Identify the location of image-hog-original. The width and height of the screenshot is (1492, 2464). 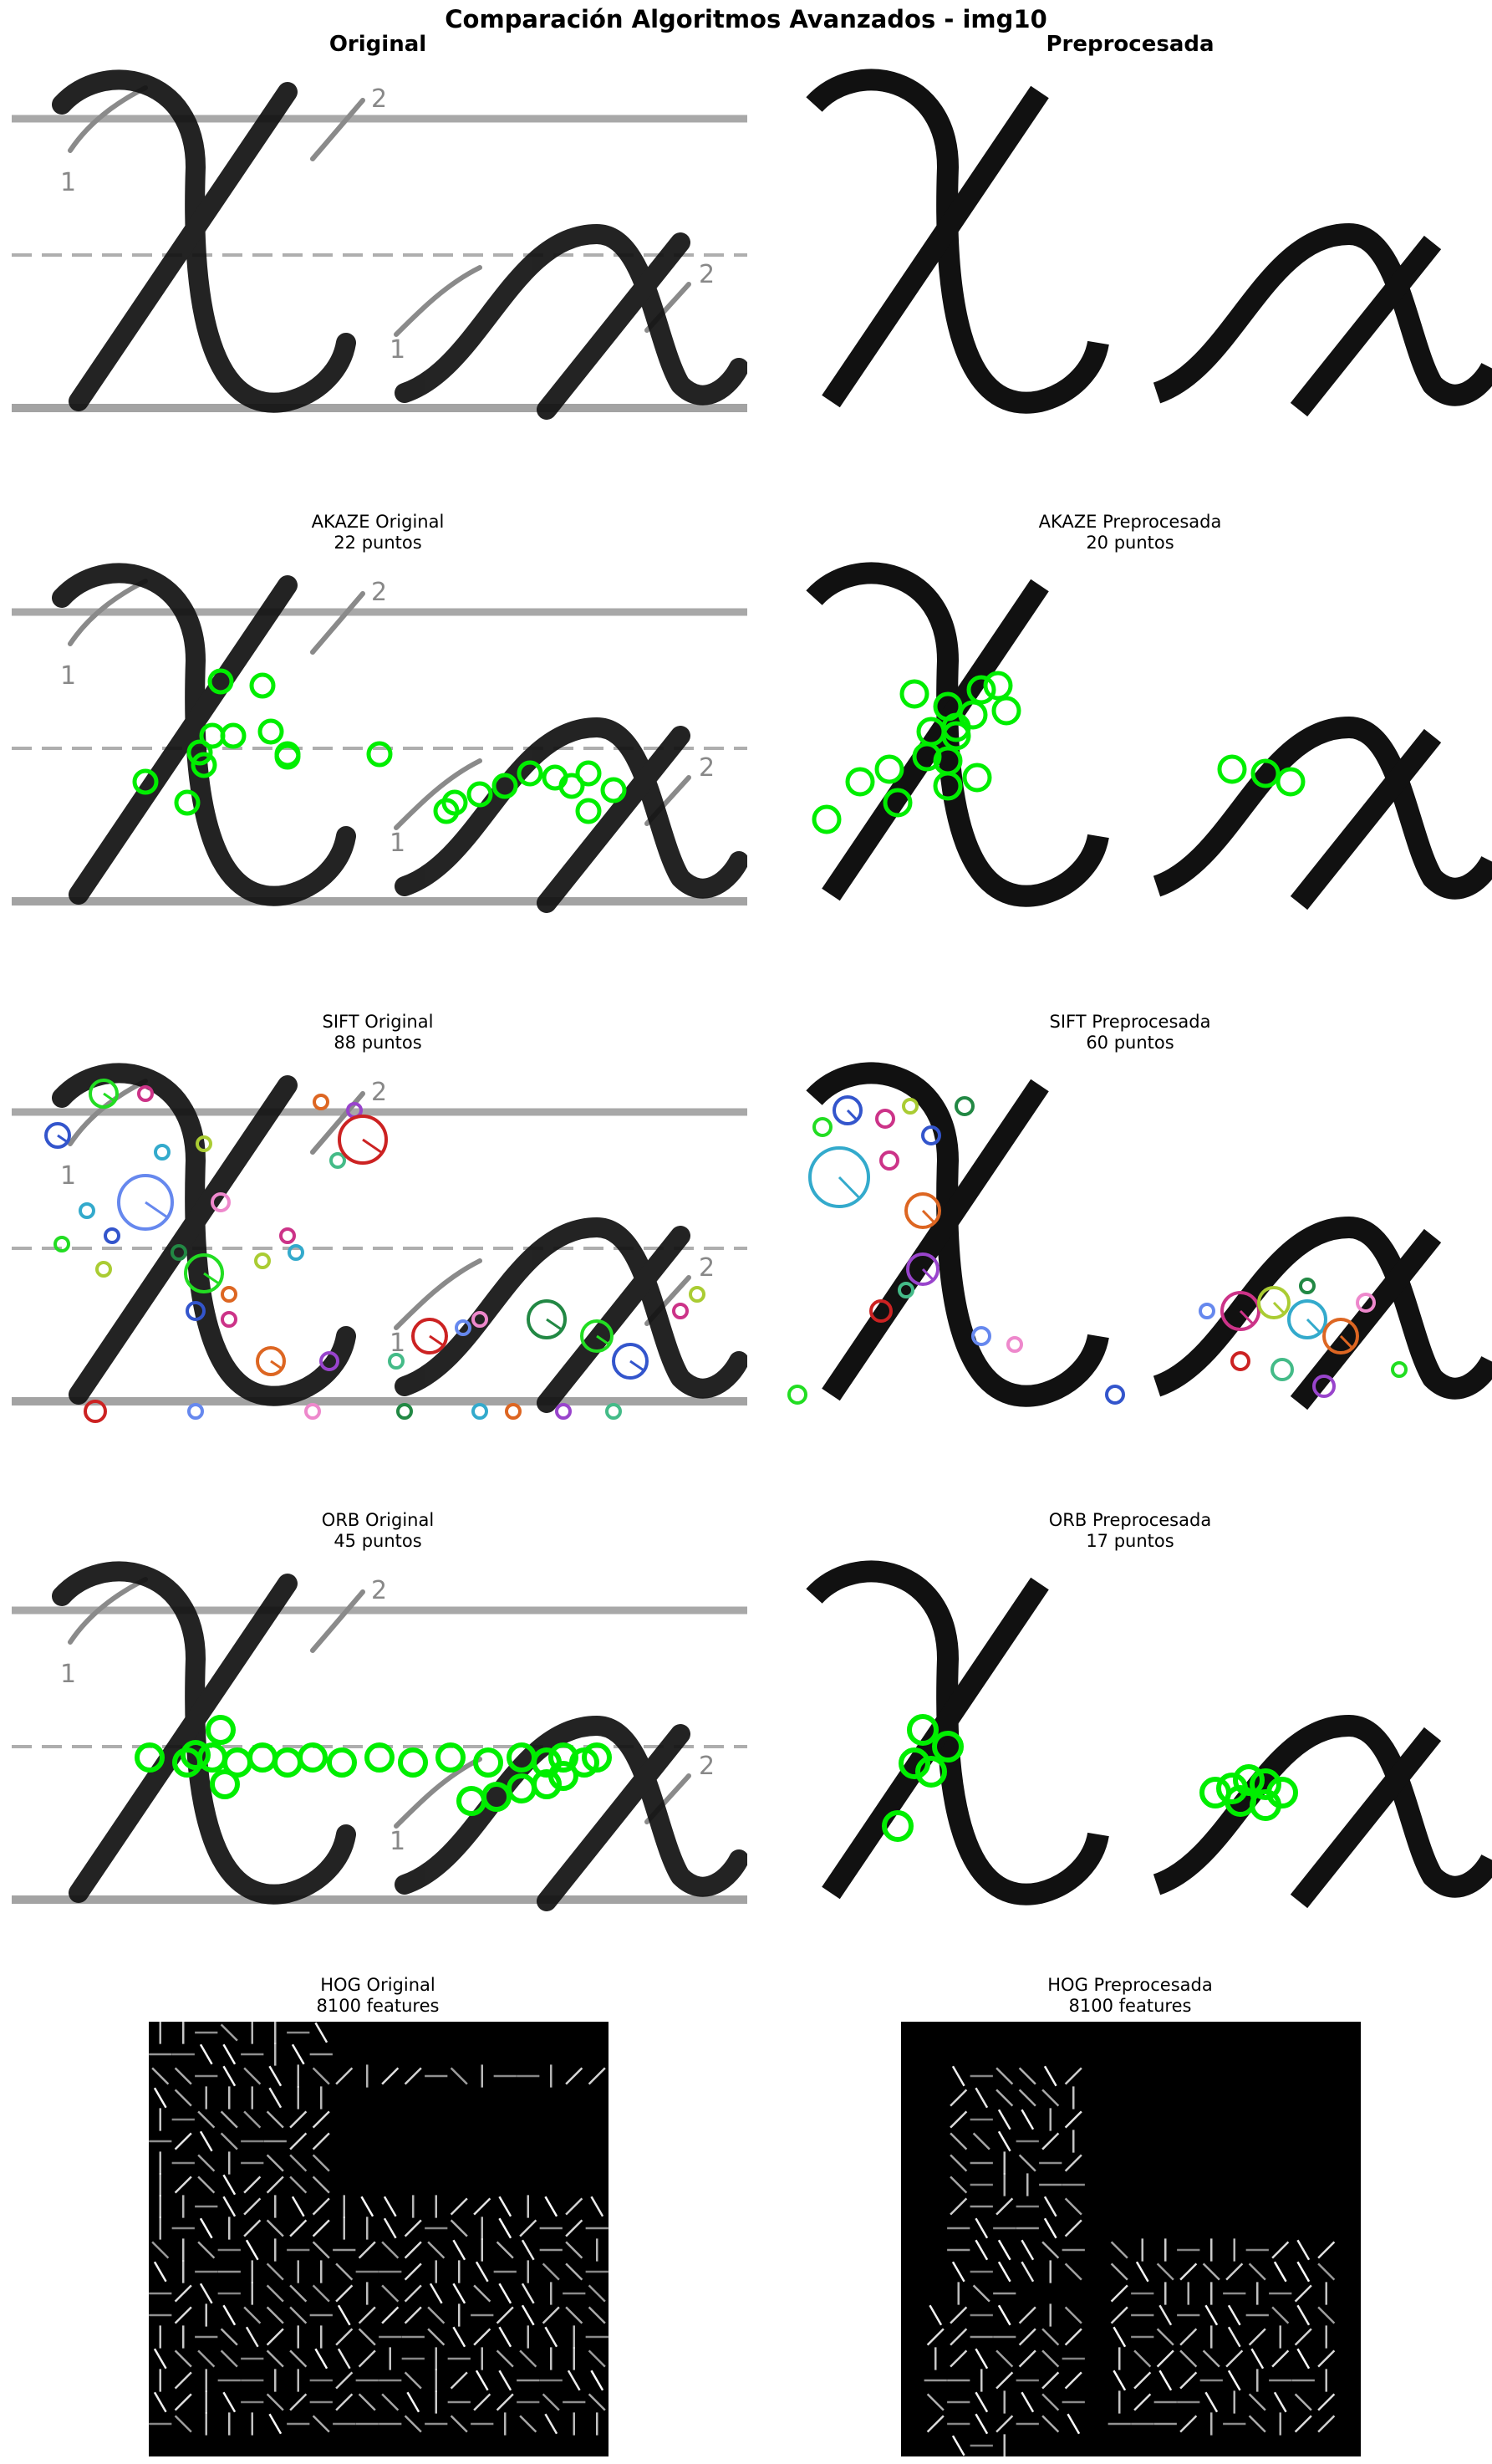
(379, 2239).